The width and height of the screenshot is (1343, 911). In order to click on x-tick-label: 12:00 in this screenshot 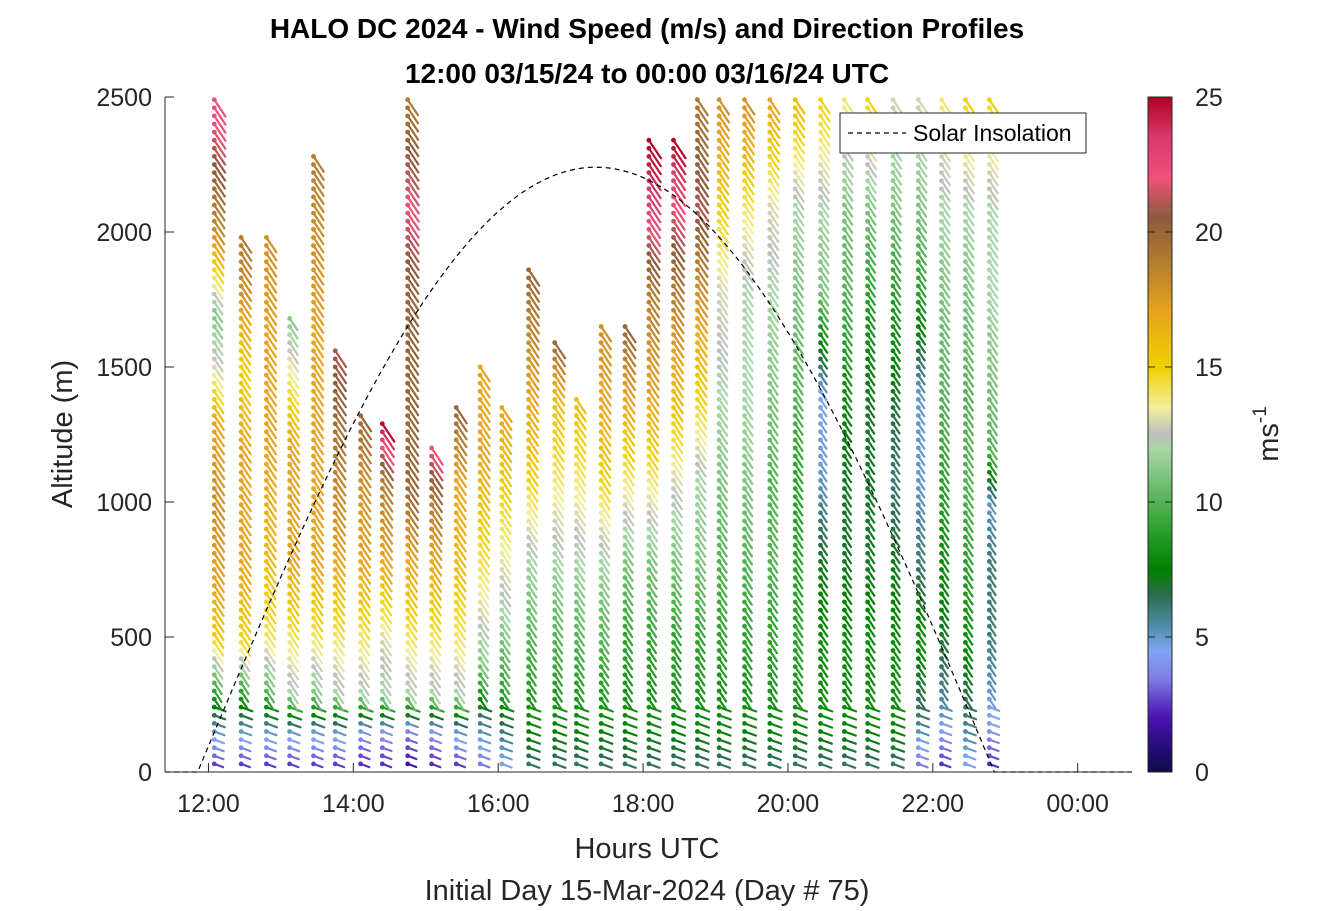, I will do `click(208, 804)`.